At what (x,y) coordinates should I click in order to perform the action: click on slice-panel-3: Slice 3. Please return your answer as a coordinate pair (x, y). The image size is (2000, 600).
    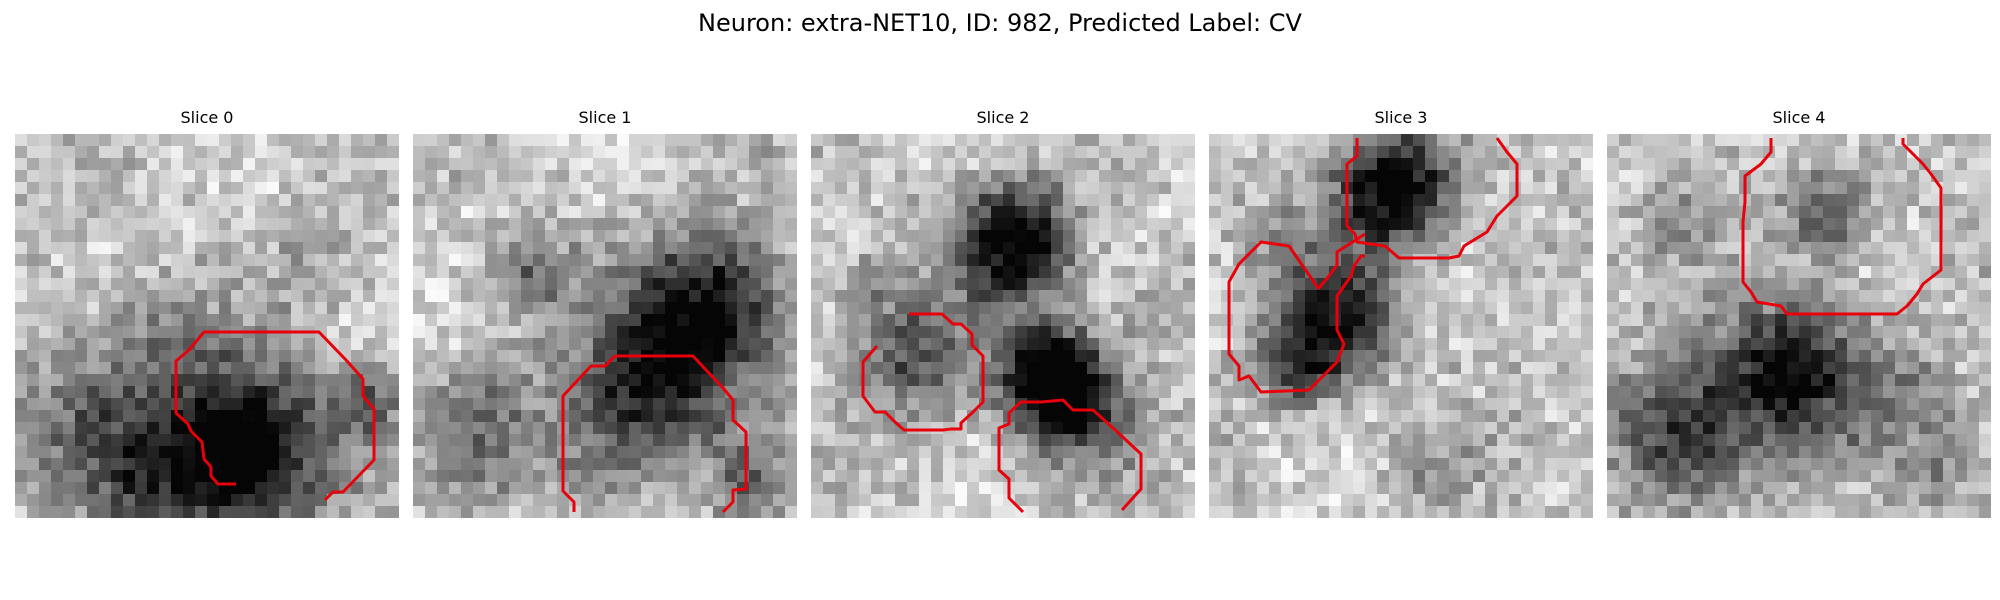
    Looking at the image, I should click on (1401, 313).